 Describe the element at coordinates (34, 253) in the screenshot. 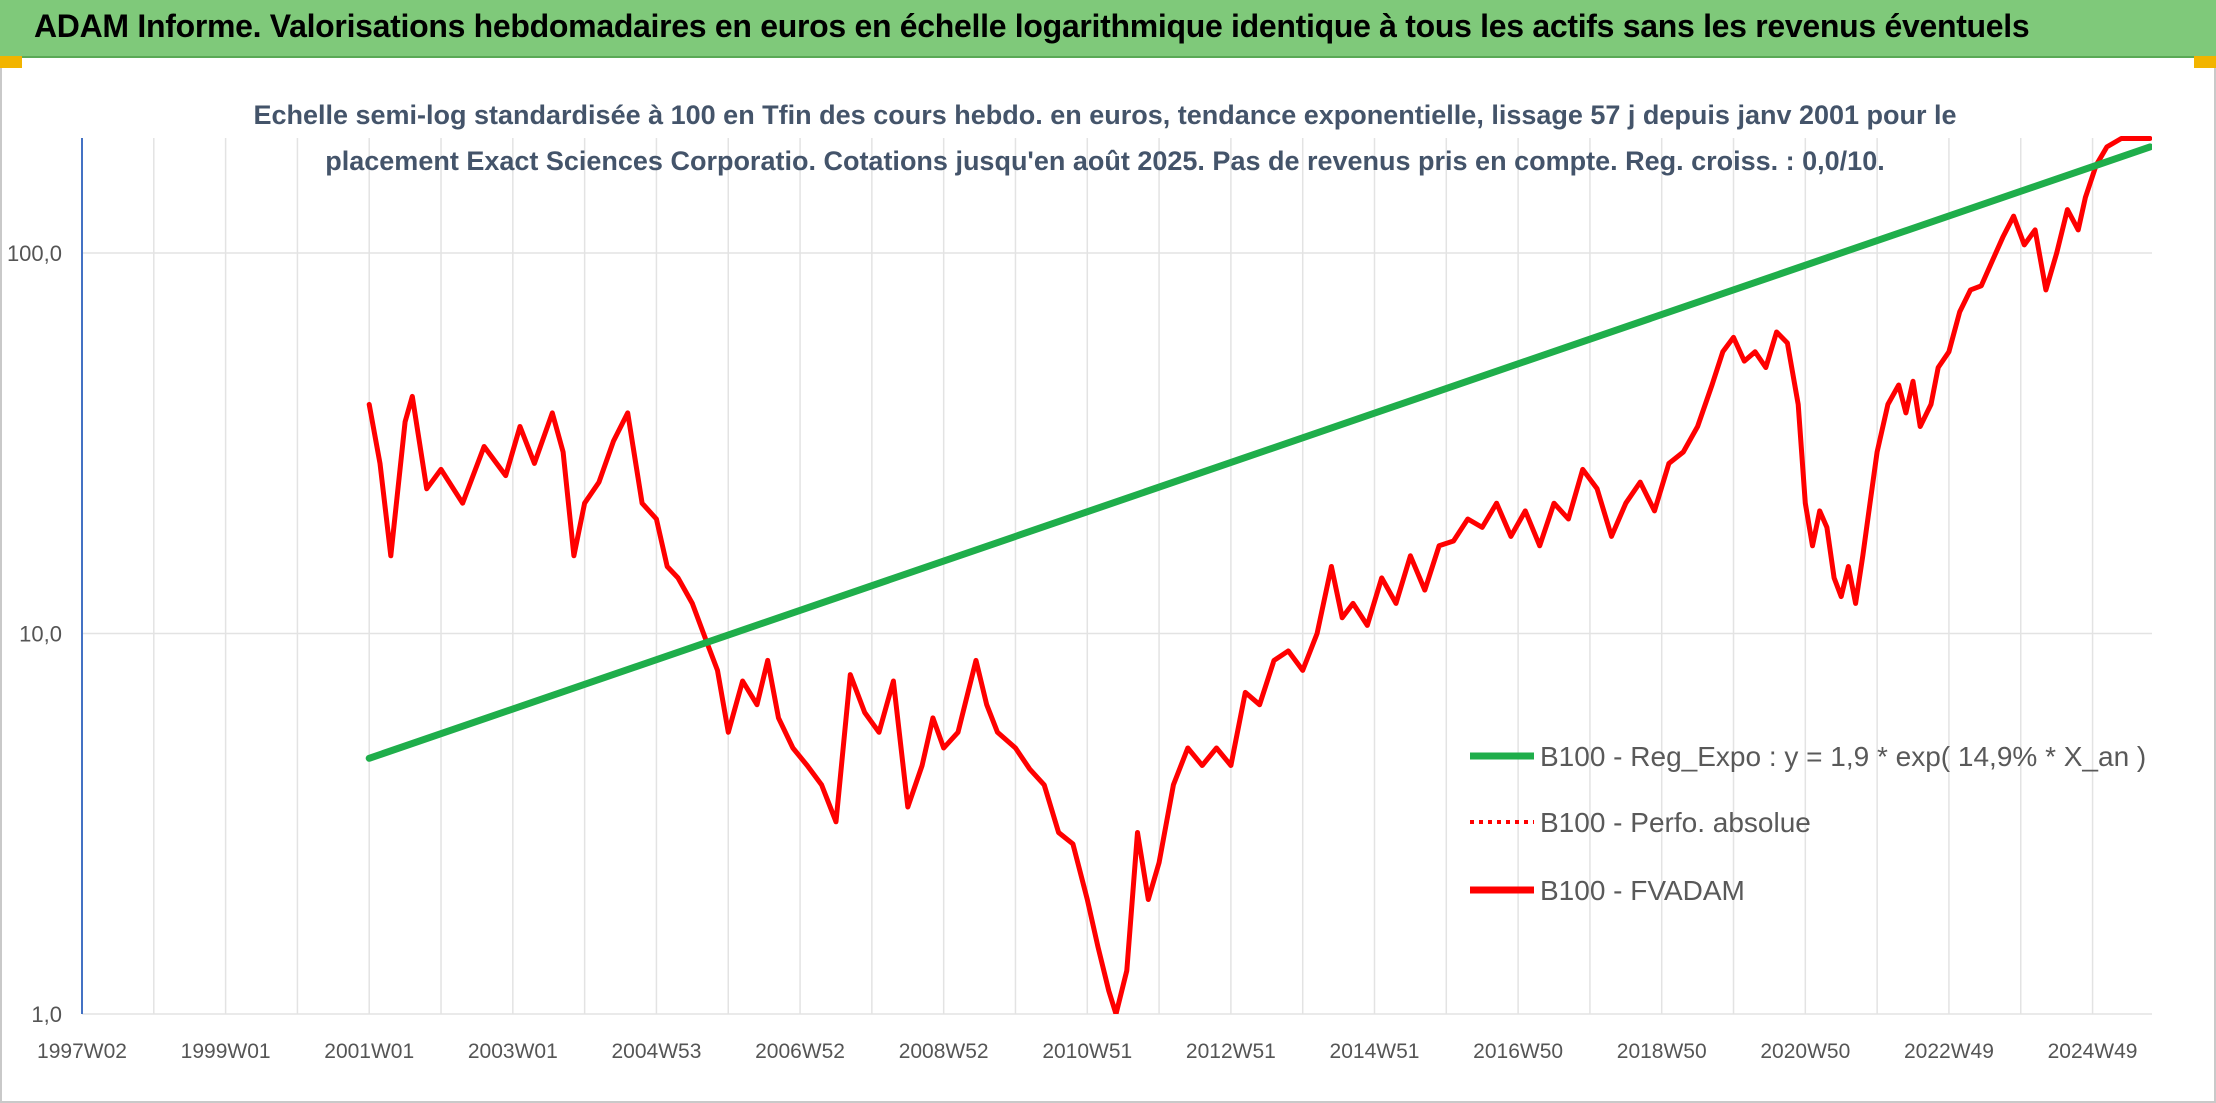

I see `y-tick-label: 100,0` at that location.